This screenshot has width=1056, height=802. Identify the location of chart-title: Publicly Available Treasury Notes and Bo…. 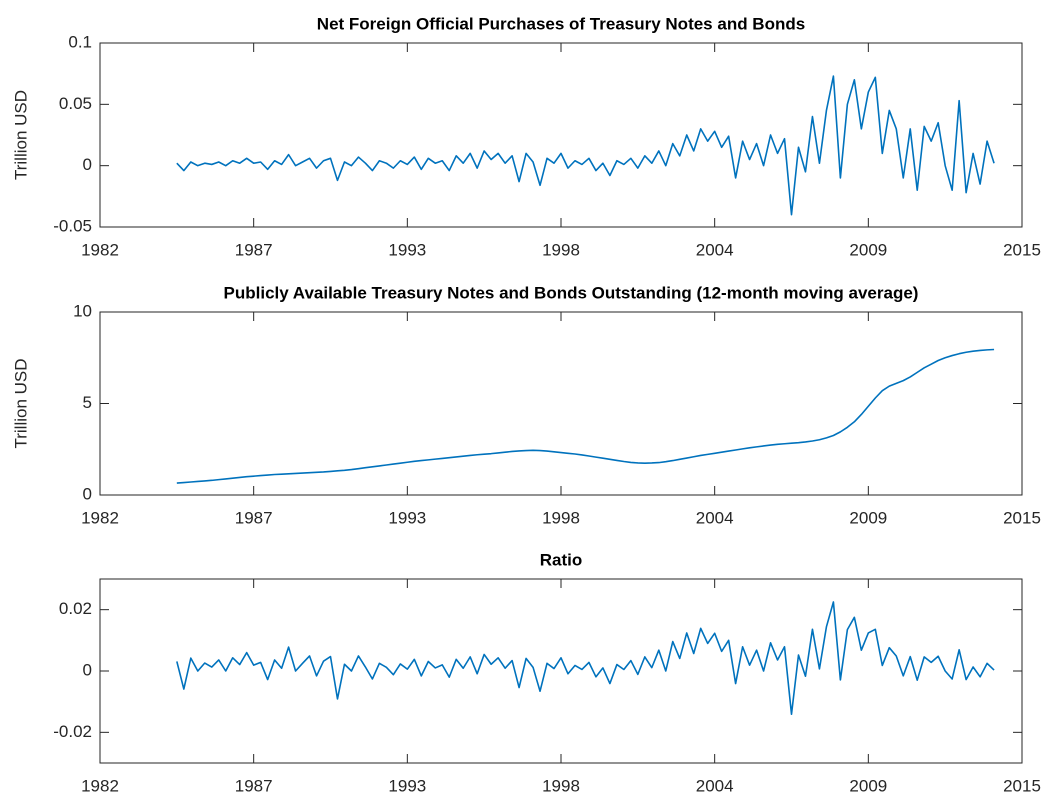
(571, 292).